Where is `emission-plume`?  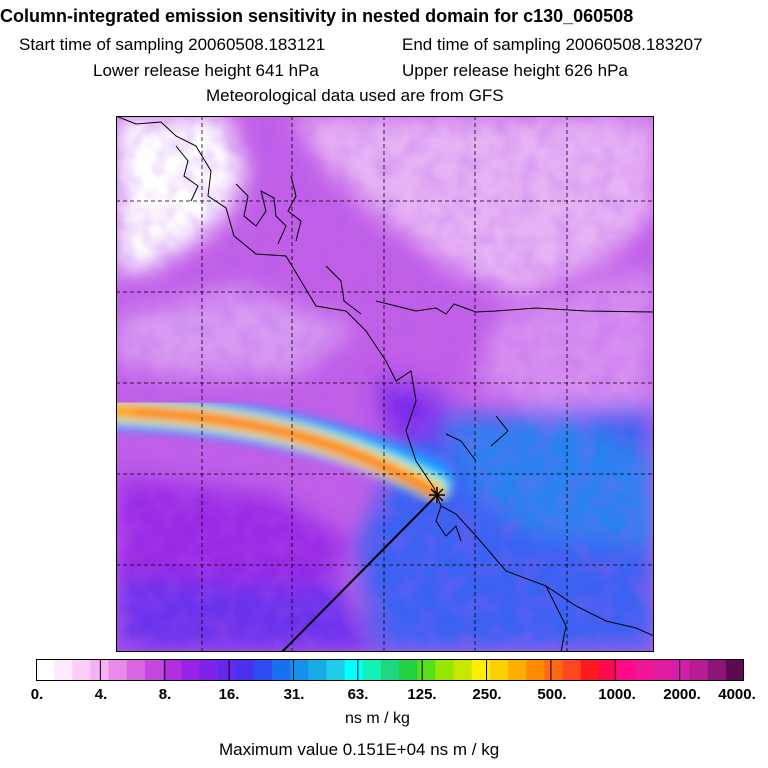 emission-plume is located at coordinates (285, 447).